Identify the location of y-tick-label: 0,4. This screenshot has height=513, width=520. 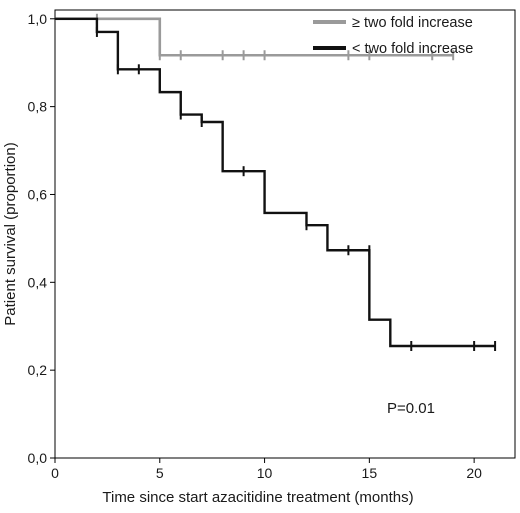
(38, 282).